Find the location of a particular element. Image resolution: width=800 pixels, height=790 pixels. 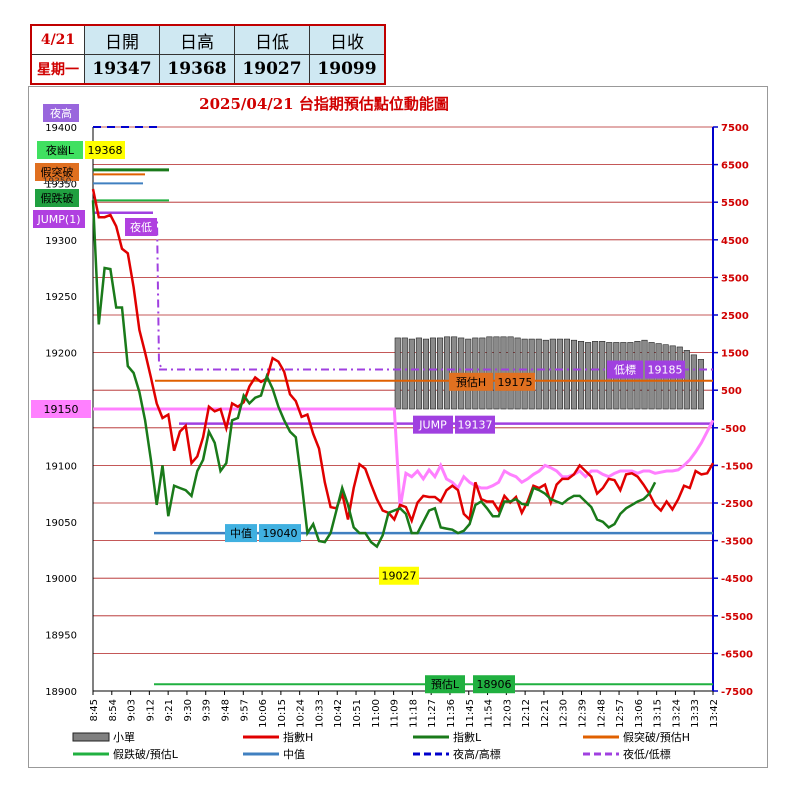

x-tick-label-9: 10:06 is located at coordinates (263, 713).